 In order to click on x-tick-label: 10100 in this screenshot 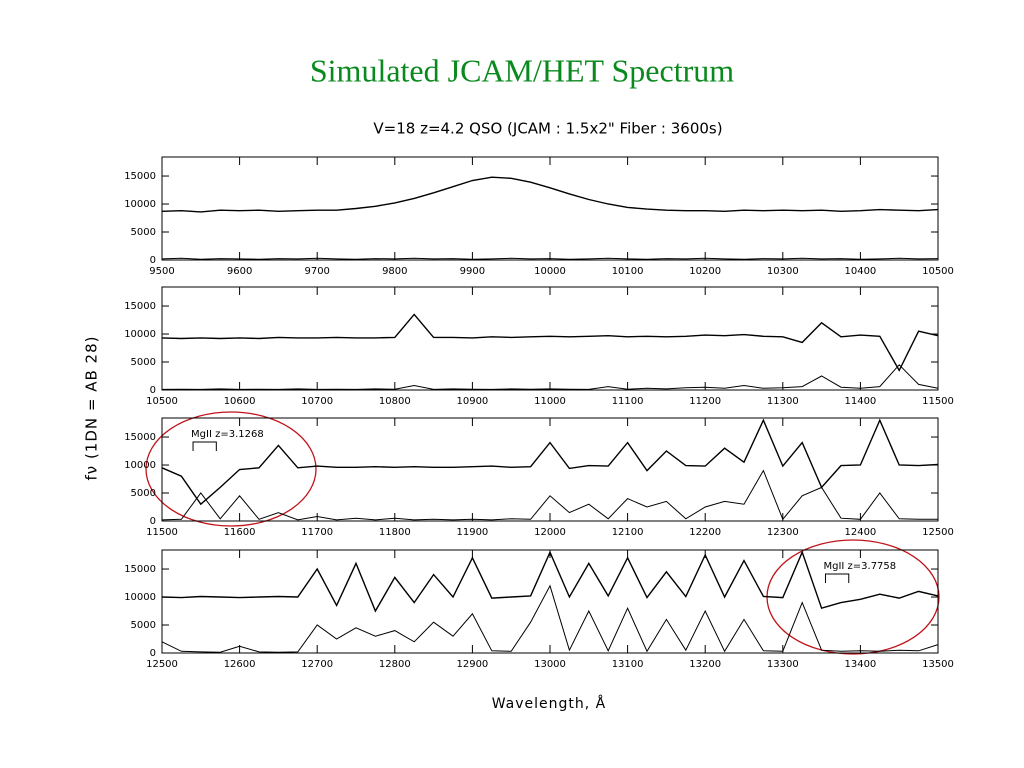, I will do `click(628, 271)`.